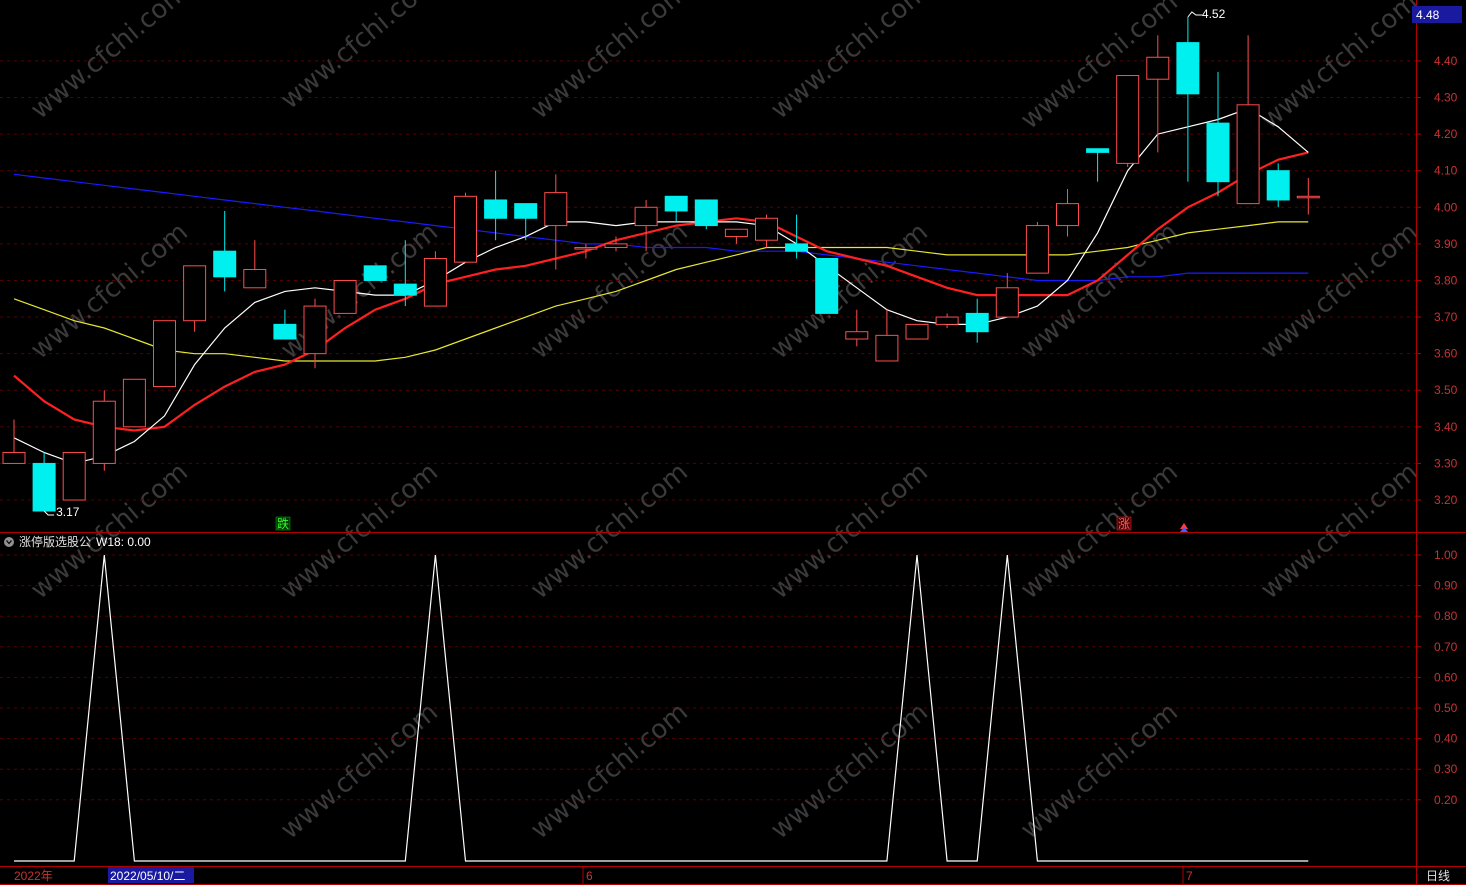 This screenshot has height=885, width=1466. Describe the element at coordinates (1446, 800) in the screenshot. I see `indicator-tick-label: 0.20` at that location.